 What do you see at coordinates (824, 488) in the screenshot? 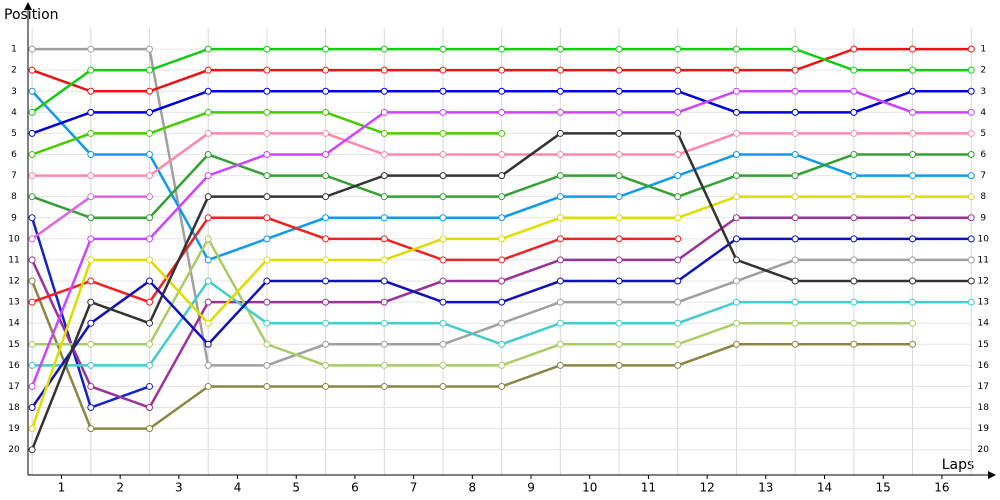
I see `x-tick-label: 14` at bounding box center [824, 488].